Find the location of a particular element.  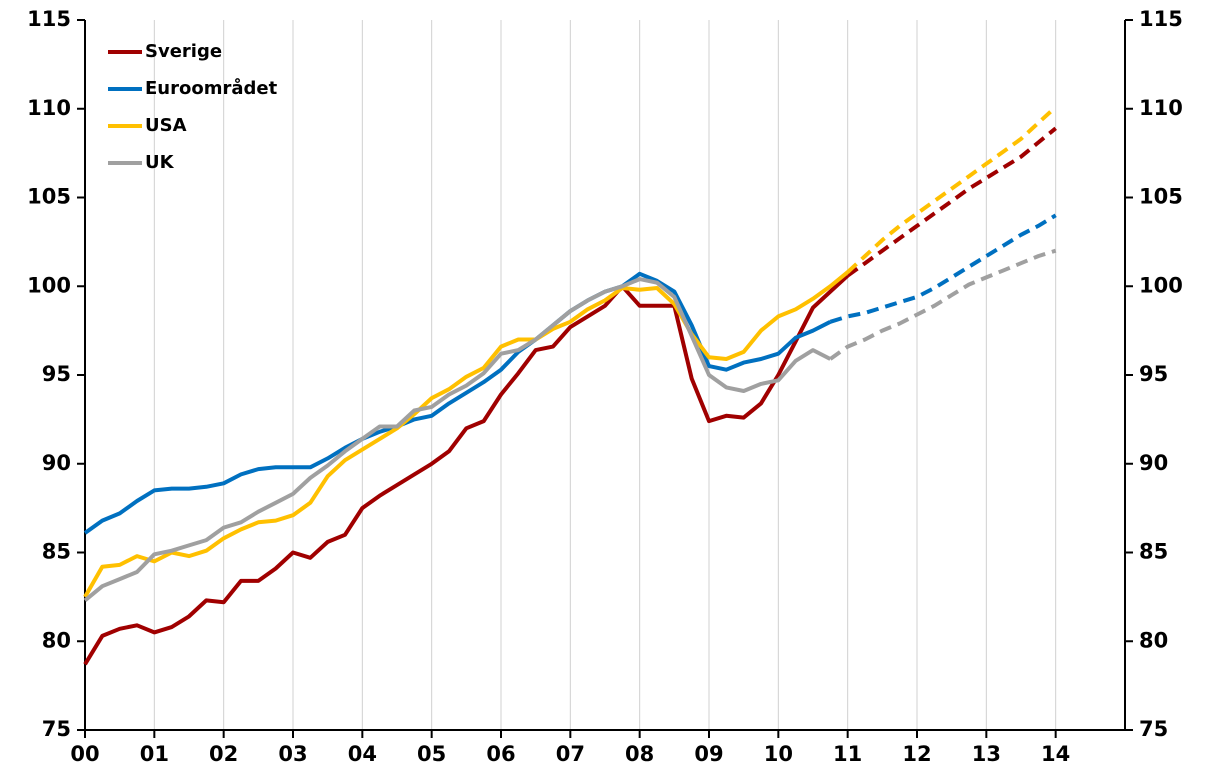

x-tick-label: 01 is located at coordinates (154, 754).